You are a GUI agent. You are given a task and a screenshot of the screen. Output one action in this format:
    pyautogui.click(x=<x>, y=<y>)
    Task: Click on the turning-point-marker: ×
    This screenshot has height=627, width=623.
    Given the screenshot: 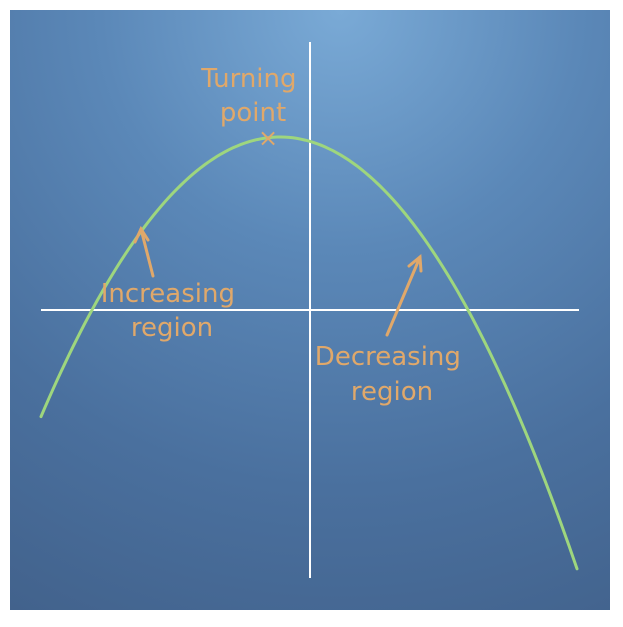 What is the action you would take?
    pyautogui.click(x=268, y=138)
    